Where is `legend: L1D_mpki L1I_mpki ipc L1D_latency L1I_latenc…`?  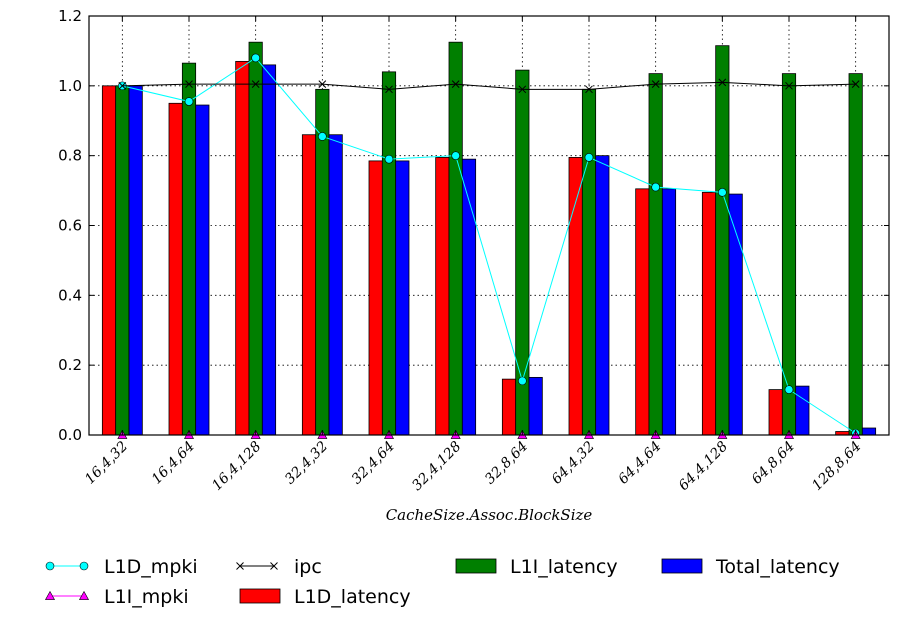 legend: L1D_mpki L1I_mpki ipc L1D_latency L1I_latenc… is located at coordinates (442, 582).